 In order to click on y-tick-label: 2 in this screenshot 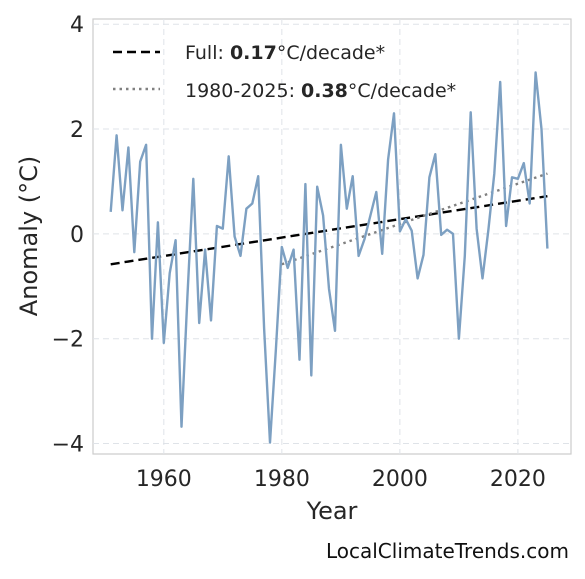, I will do `click(77, 130)`.